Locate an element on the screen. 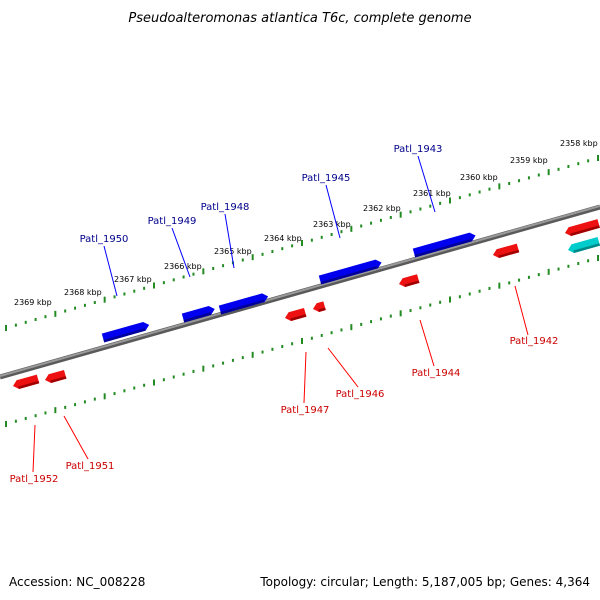 Image resolution: width=600 pixels, height=600 pixels. kbp-tick-label: 2365 kbp is located at coordinates (233, 251).